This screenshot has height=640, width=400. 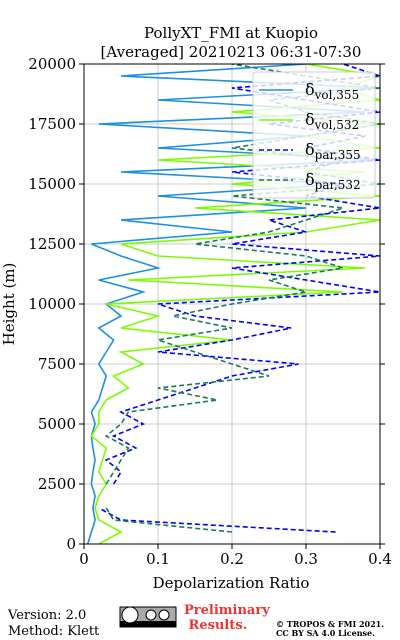 I want to click on copyright: © TROPOS & FMI 2021., so click(x=330, y=624).